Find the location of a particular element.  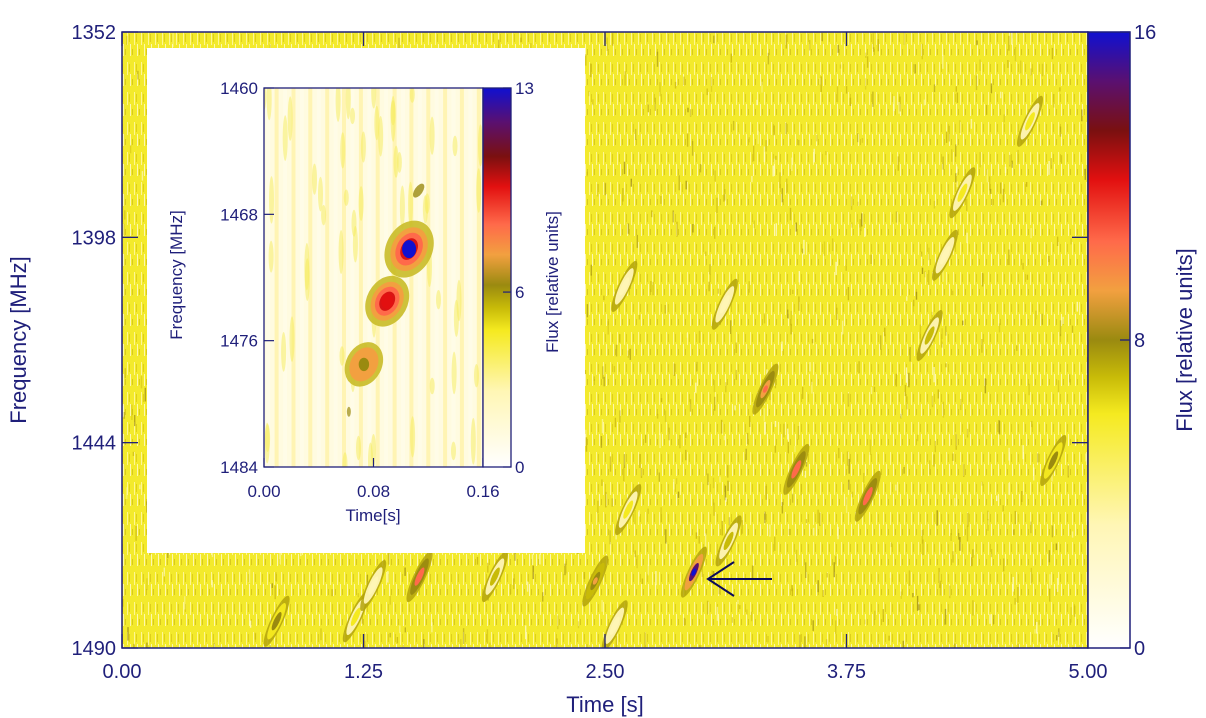

main-colorbar-ticks: 0 8 16 is located at coordinates (1138, 341).